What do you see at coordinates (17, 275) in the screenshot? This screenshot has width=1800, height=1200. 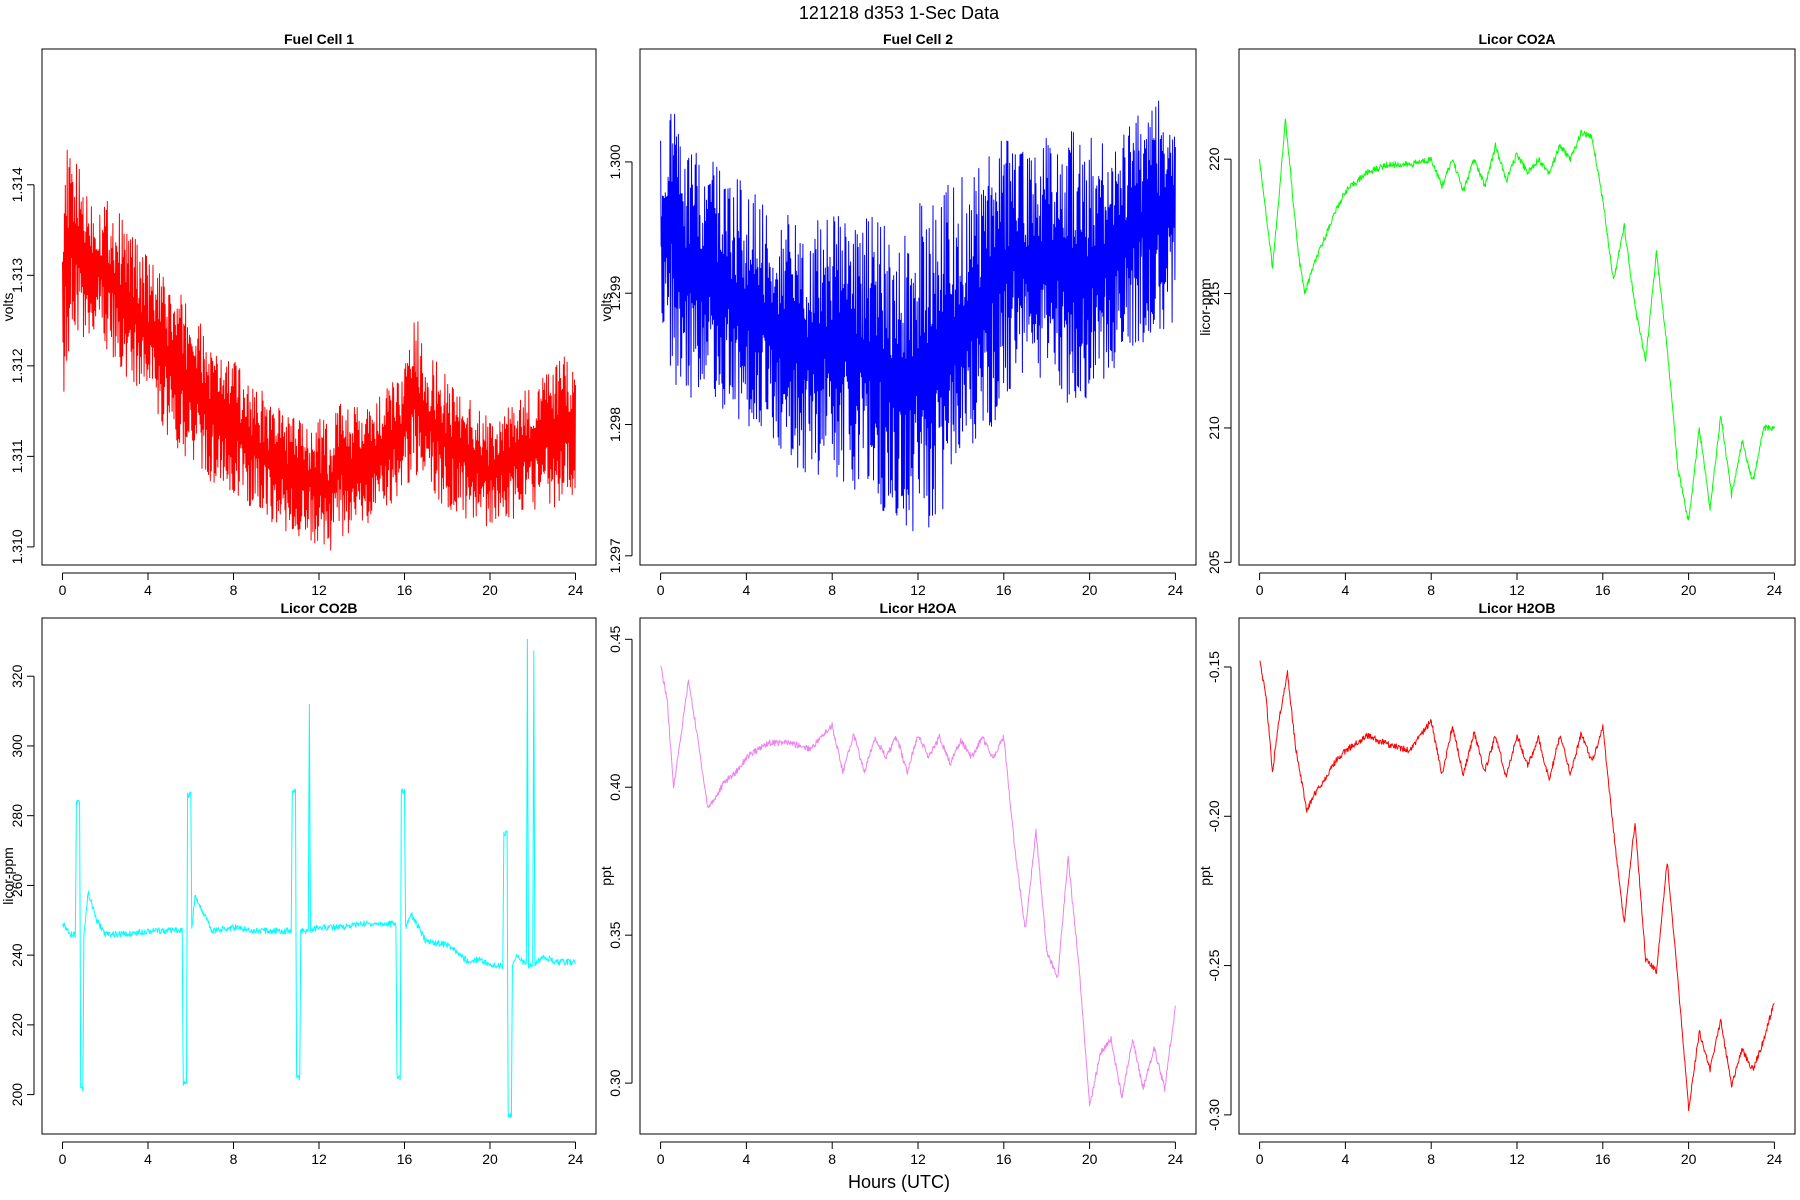 I see `y-tick-label: 1.313` at bounding box center [17, 275].